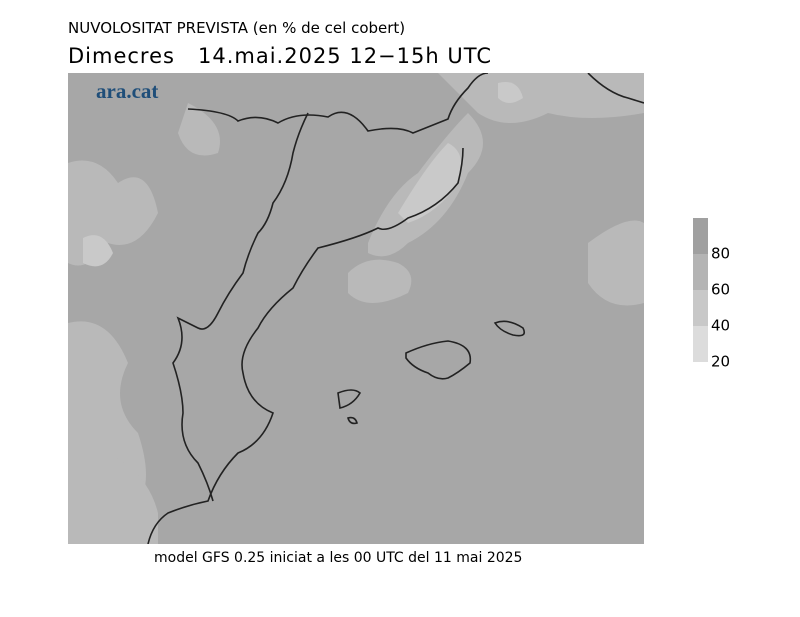  I want to click on logo: ara.cat, so click(127, 91).